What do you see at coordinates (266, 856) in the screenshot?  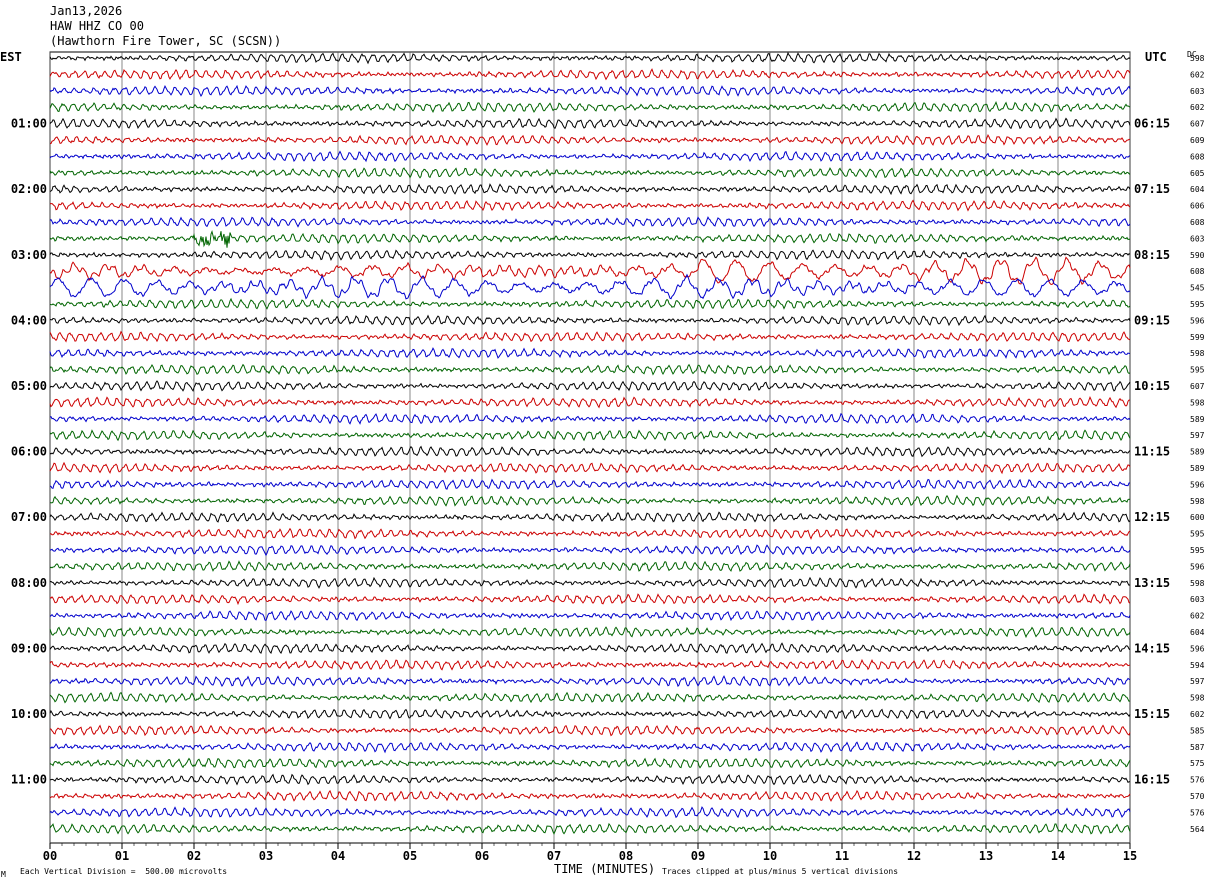 I see `x-tick-label: 03` at bounding box center [266, 856].